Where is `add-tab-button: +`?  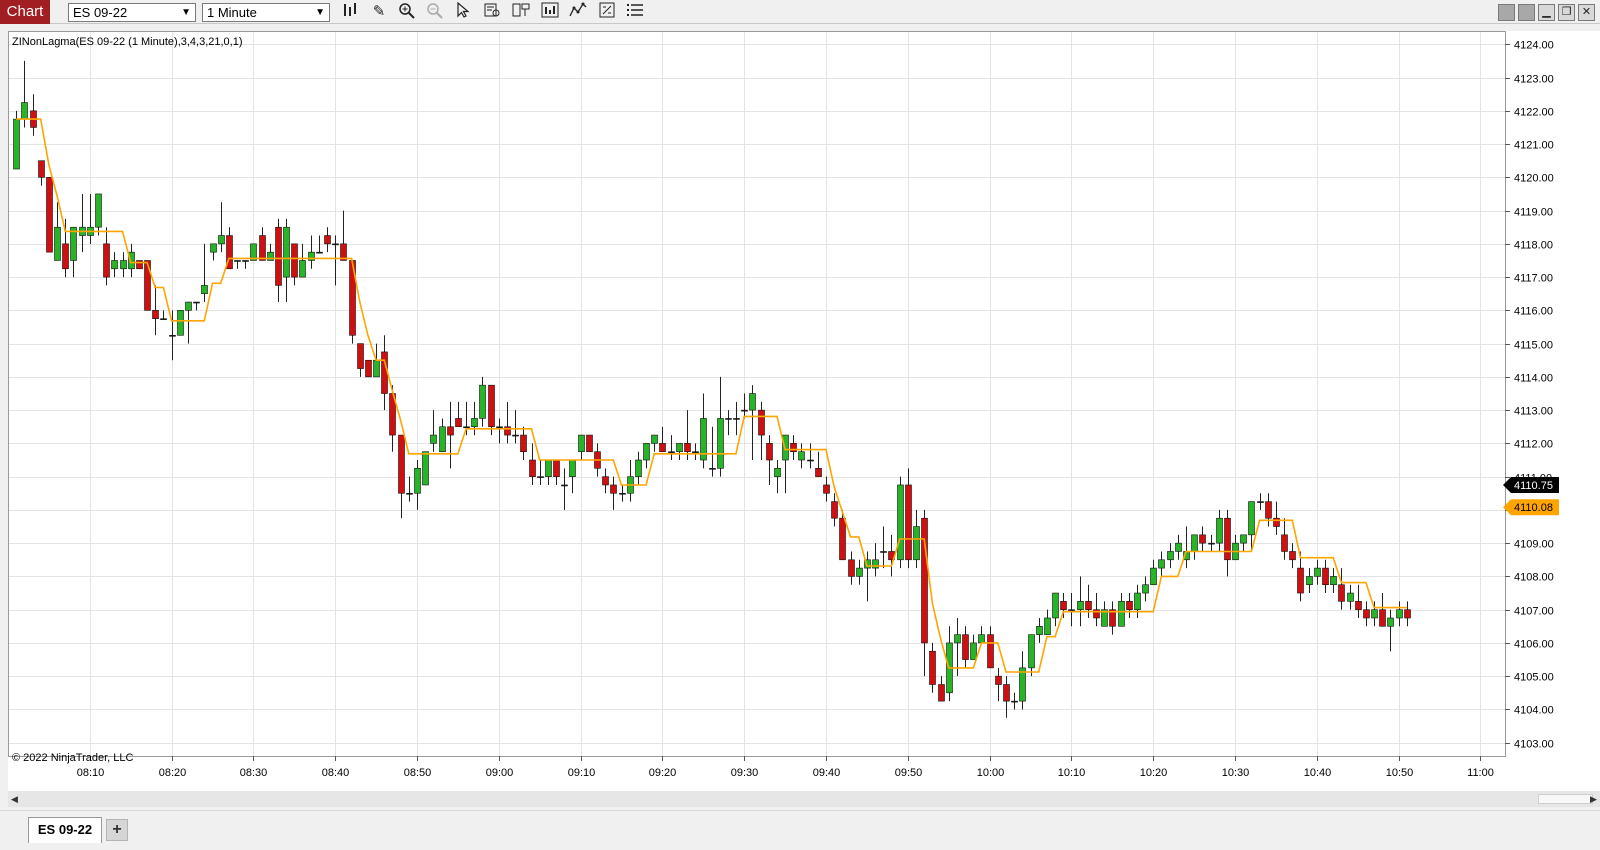 add-tab-button: + is located at coordinates (117, 830).